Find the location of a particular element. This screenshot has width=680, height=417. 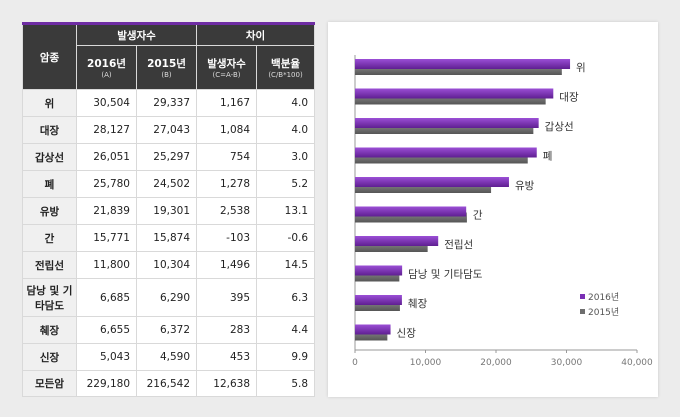

cell-2015: 27,043 is located at coordinates (166, 130).